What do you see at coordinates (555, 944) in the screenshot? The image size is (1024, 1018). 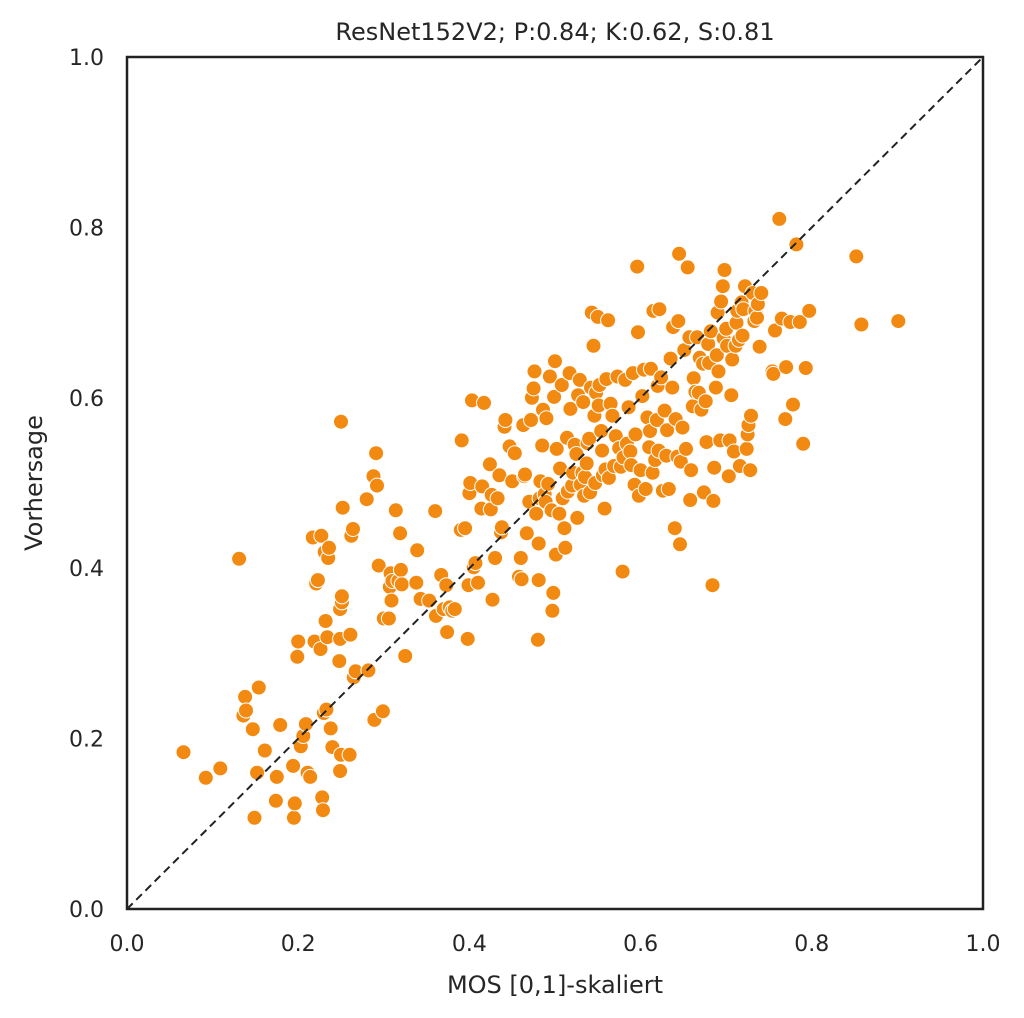 I see `x-axis-ticks: 0.0 0.2 0.4 0.6 0.8 1.0` at bounding box center [555, 944].